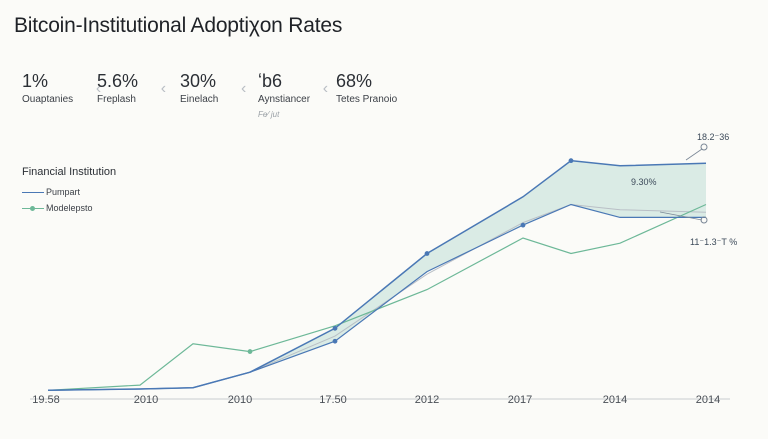 The height and width of the screenshot is (439, 768). What do you see at coordinates (48, 99) in the screenshot?
I see `kpi-1-label: Ouaptanies` at bounding box center [48, 99].